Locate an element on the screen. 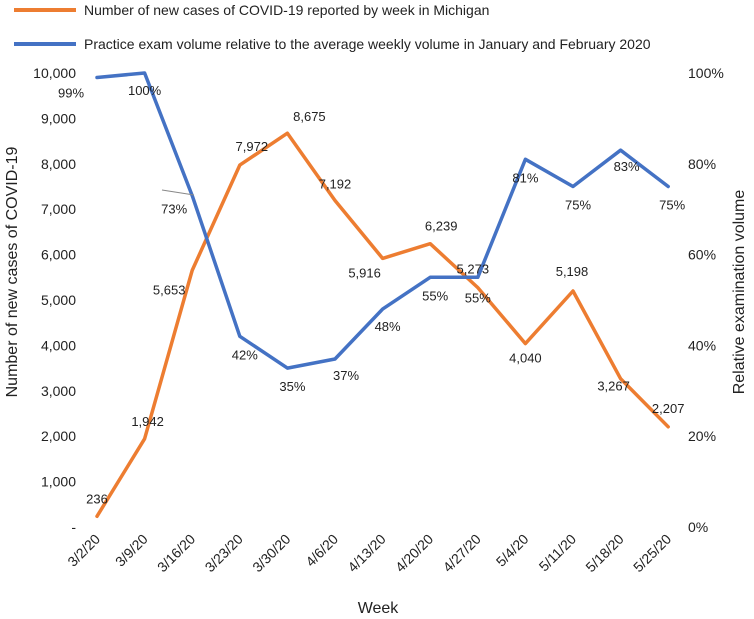 This screenshot has width=754, height=619. x-tick-label: 3/16/20 is located at coordinates (176, 553).